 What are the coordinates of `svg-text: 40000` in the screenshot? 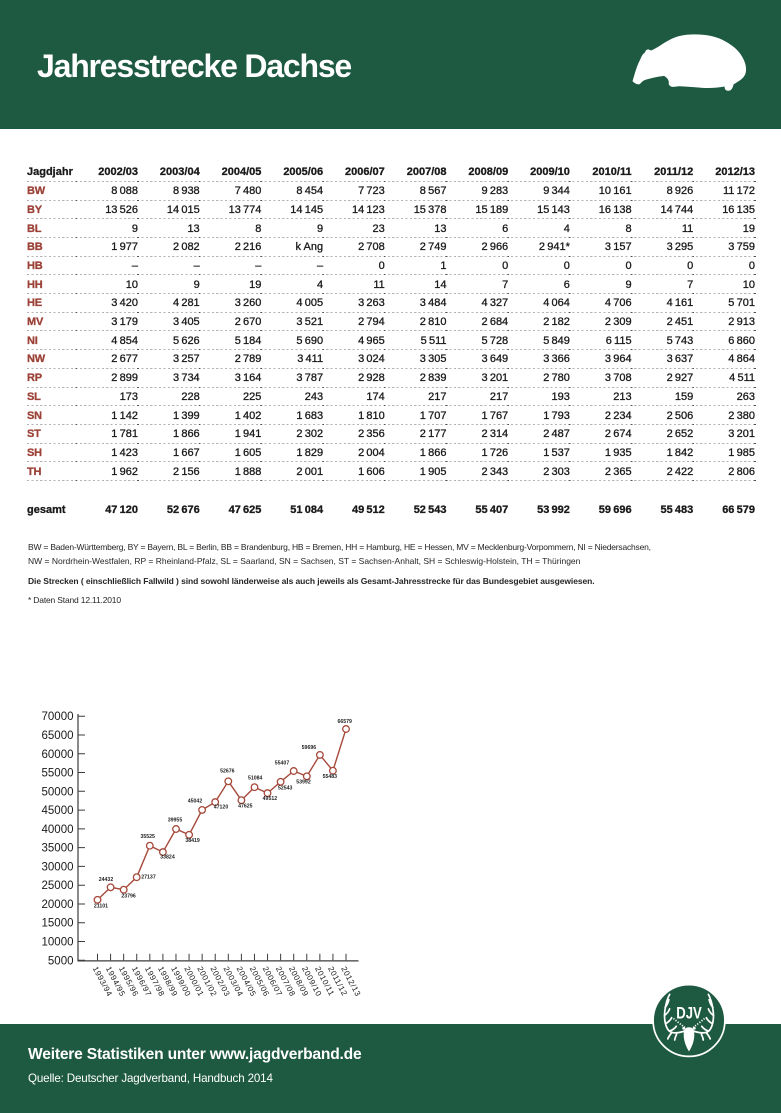 It's located at (58, 830).